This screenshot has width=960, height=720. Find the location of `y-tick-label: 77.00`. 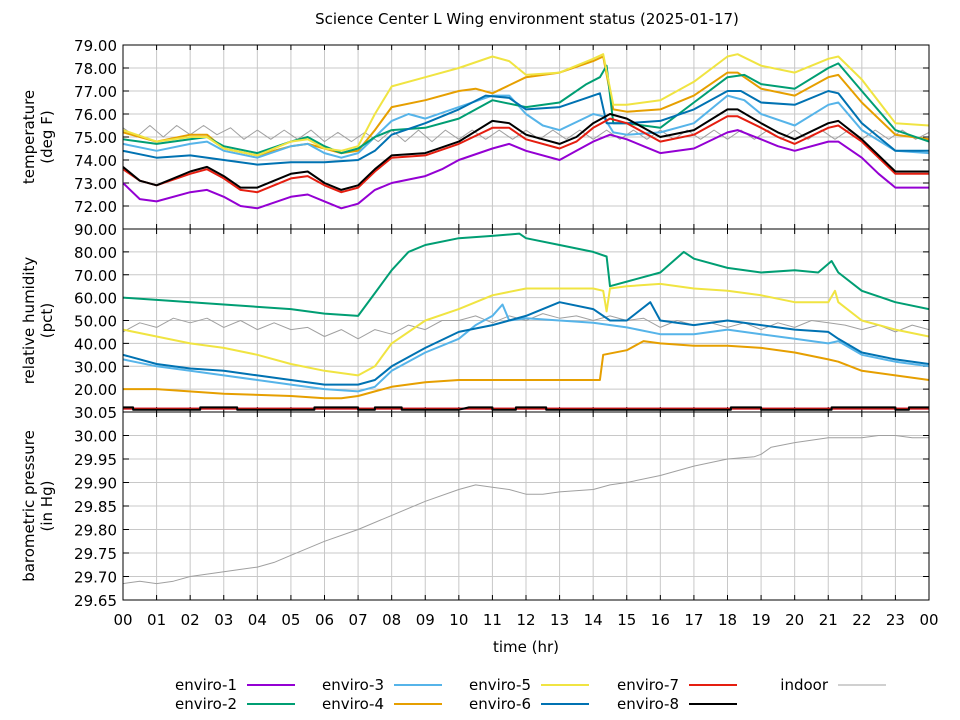

y-tick-label: 77.00 is located at coordinates (95, 92).